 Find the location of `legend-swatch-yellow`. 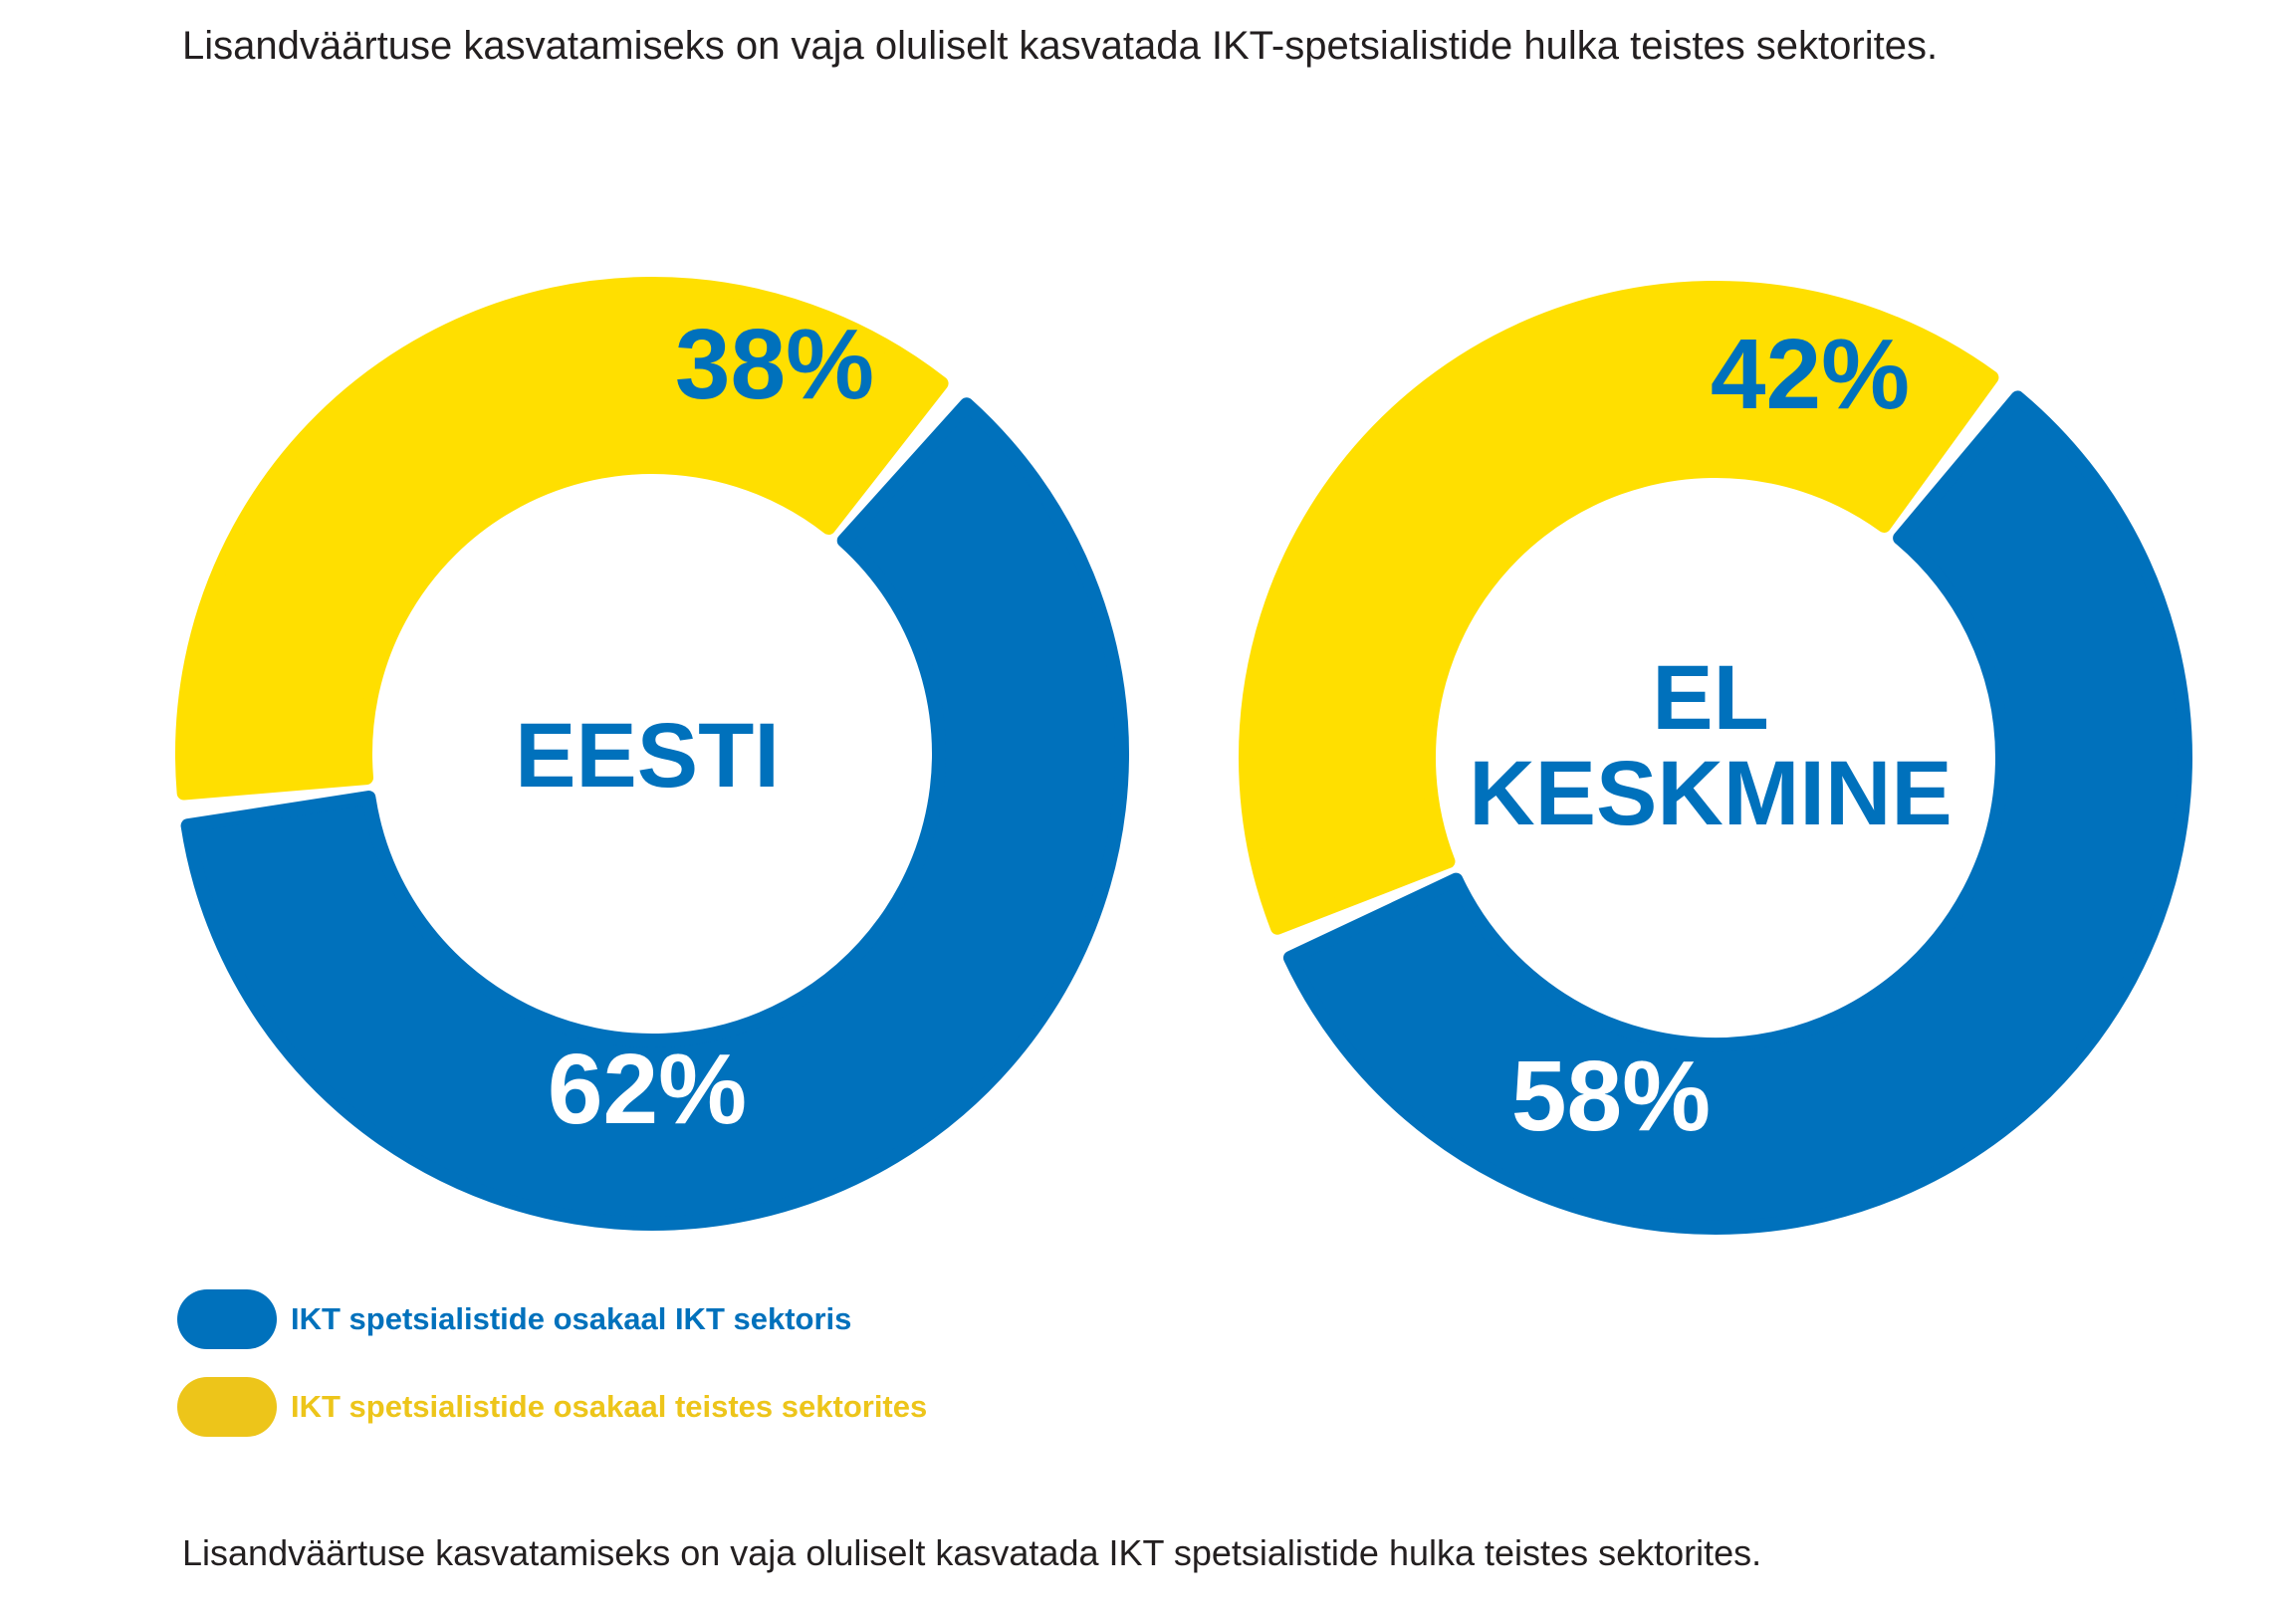

legend-swatch-yellow is located at coordinates (227, 1407).